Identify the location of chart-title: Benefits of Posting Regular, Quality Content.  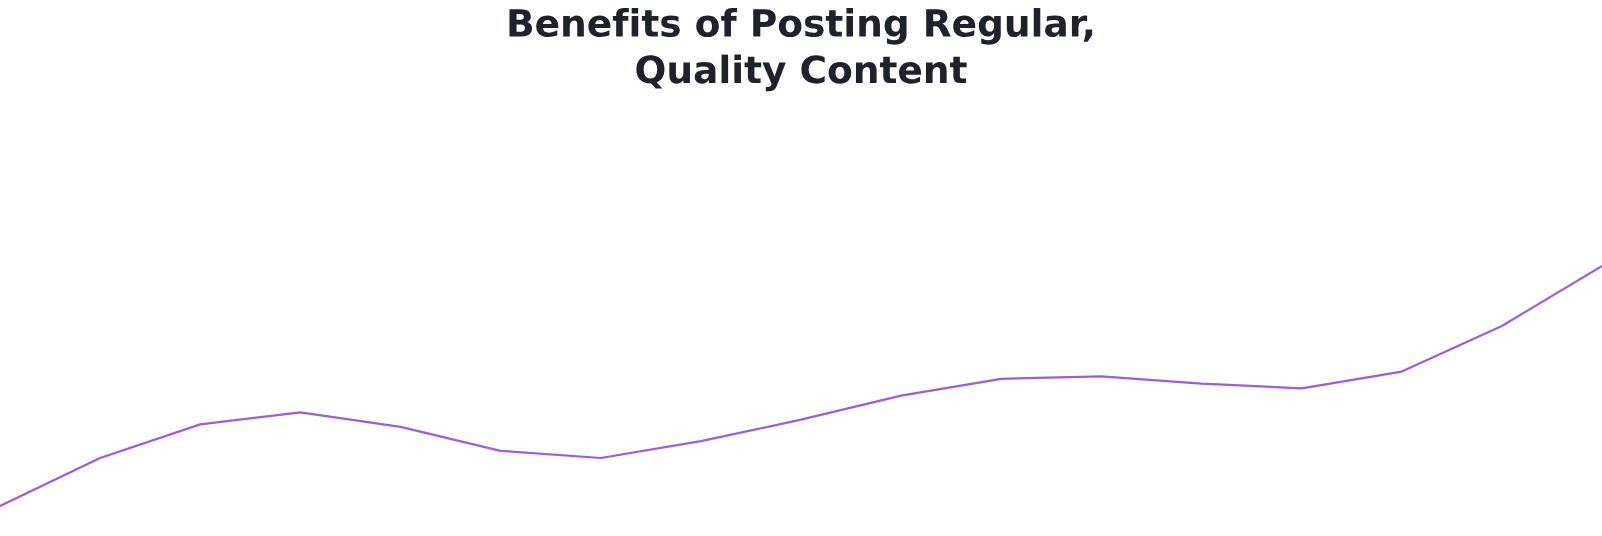
(801, 50).